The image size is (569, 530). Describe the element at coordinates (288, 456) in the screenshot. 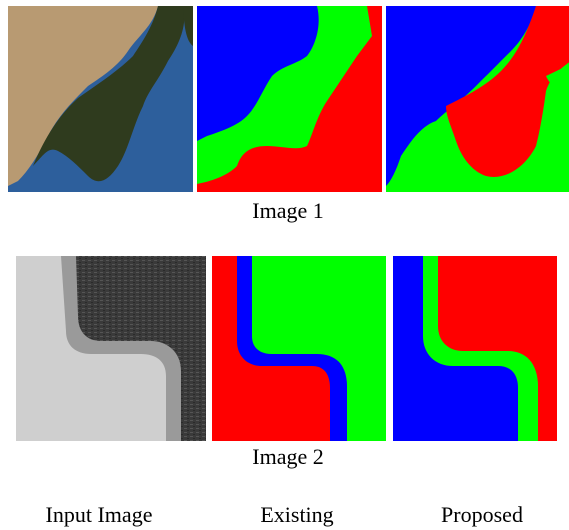

I see `image2-caption: Image 2` at that location.